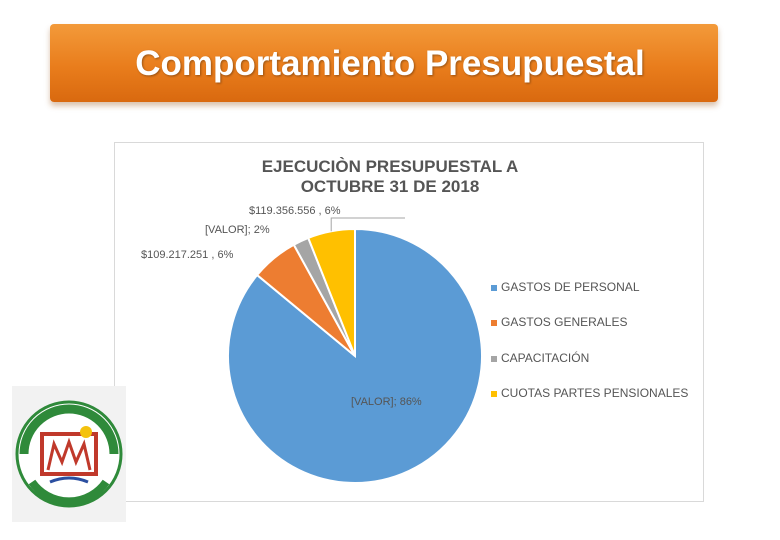 The image size is (780, 540). What do you see at coordinates (367, 224) in the screenshot?
I see `leader-line` at bounding box center [367, 224].